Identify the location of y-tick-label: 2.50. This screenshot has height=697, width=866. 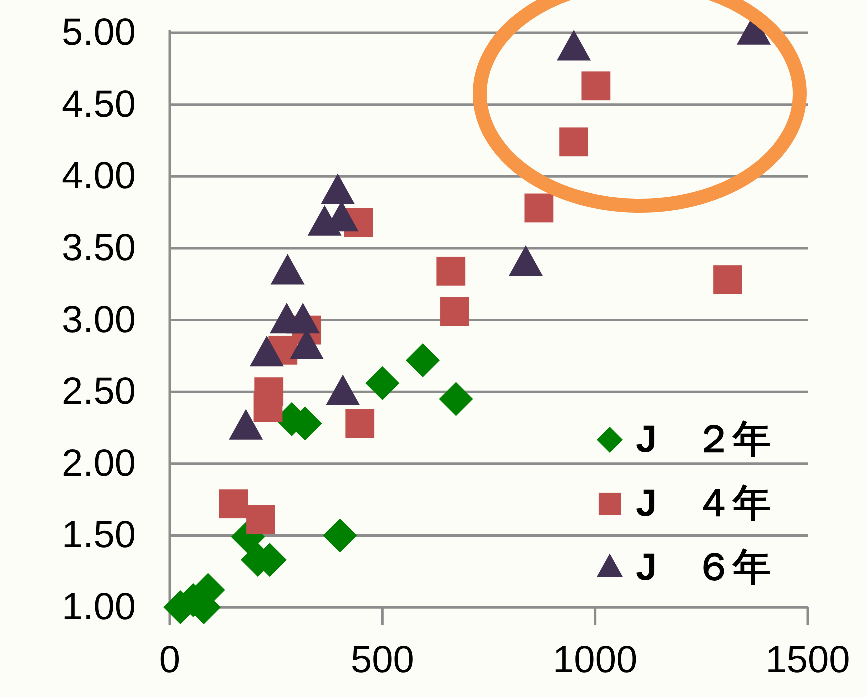
(99, 392).